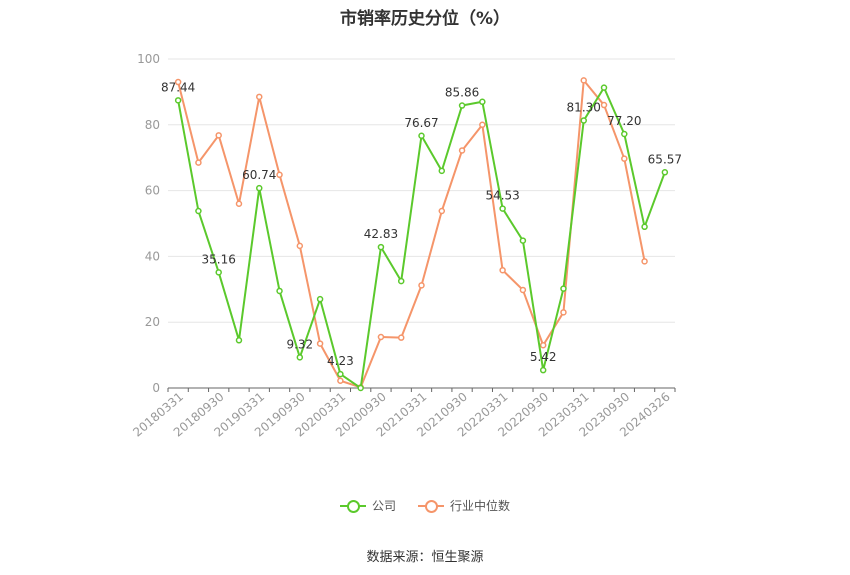 This screenshot has height=575, width=850. What do you see at coordinates (156, 388) in the screenshot?
I see `y-tick-label: 0` at bounding box center [156, 388].